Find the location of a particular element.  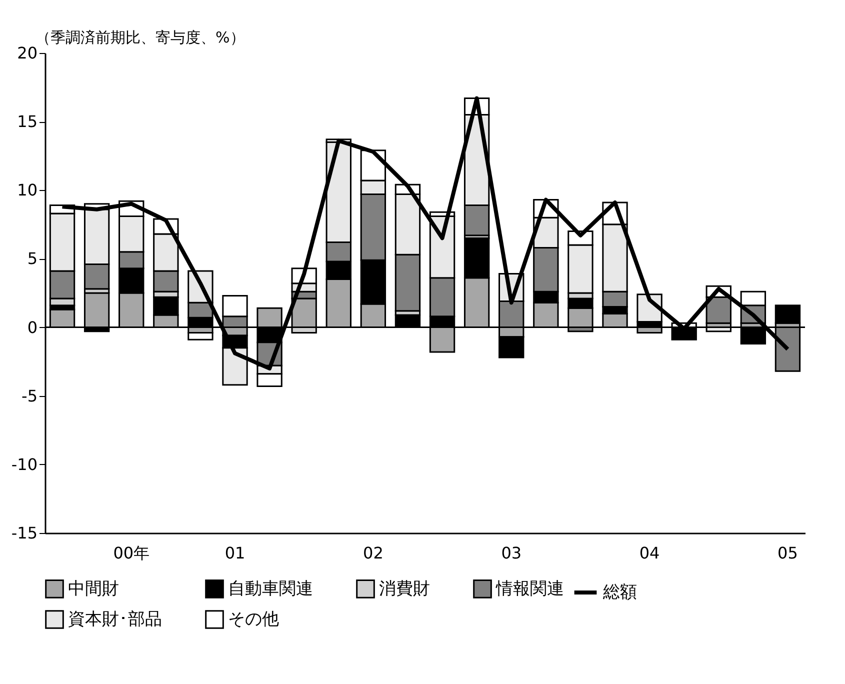

y-tick-label: -10 is located at coordinates (24, 464).